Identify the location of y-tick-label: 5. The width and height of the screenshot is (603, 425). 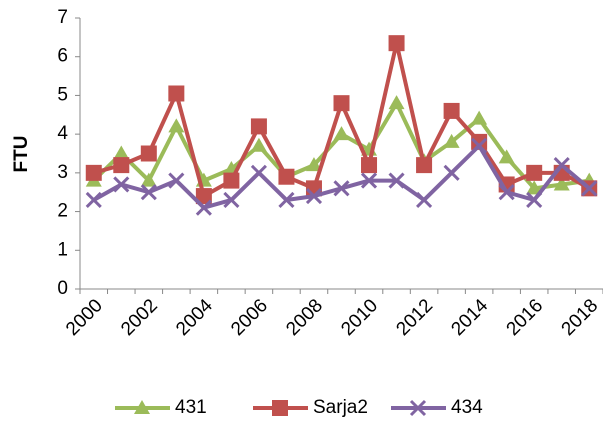
(62, 94).